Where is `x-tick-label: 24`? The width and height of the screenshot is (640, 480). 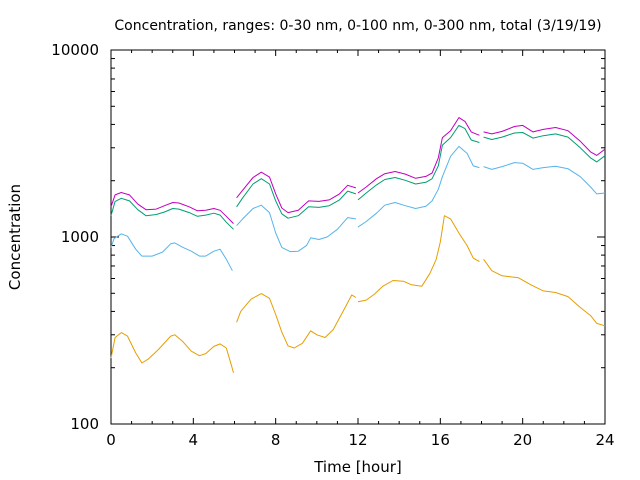 x-tick-label: 24 is located at coordinates (604, 440).